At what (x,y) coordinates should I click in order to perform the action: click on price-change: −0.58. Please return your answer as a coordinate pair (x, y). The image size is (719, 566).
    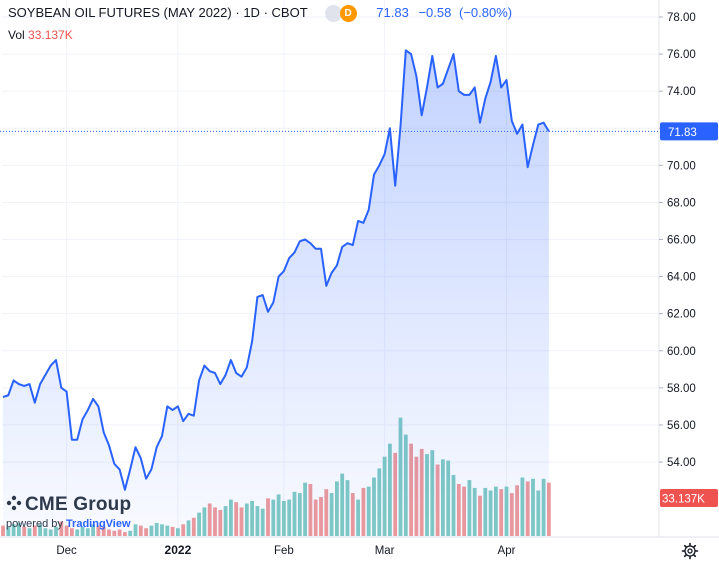
    Looking at the image, I should click on (435, 12).